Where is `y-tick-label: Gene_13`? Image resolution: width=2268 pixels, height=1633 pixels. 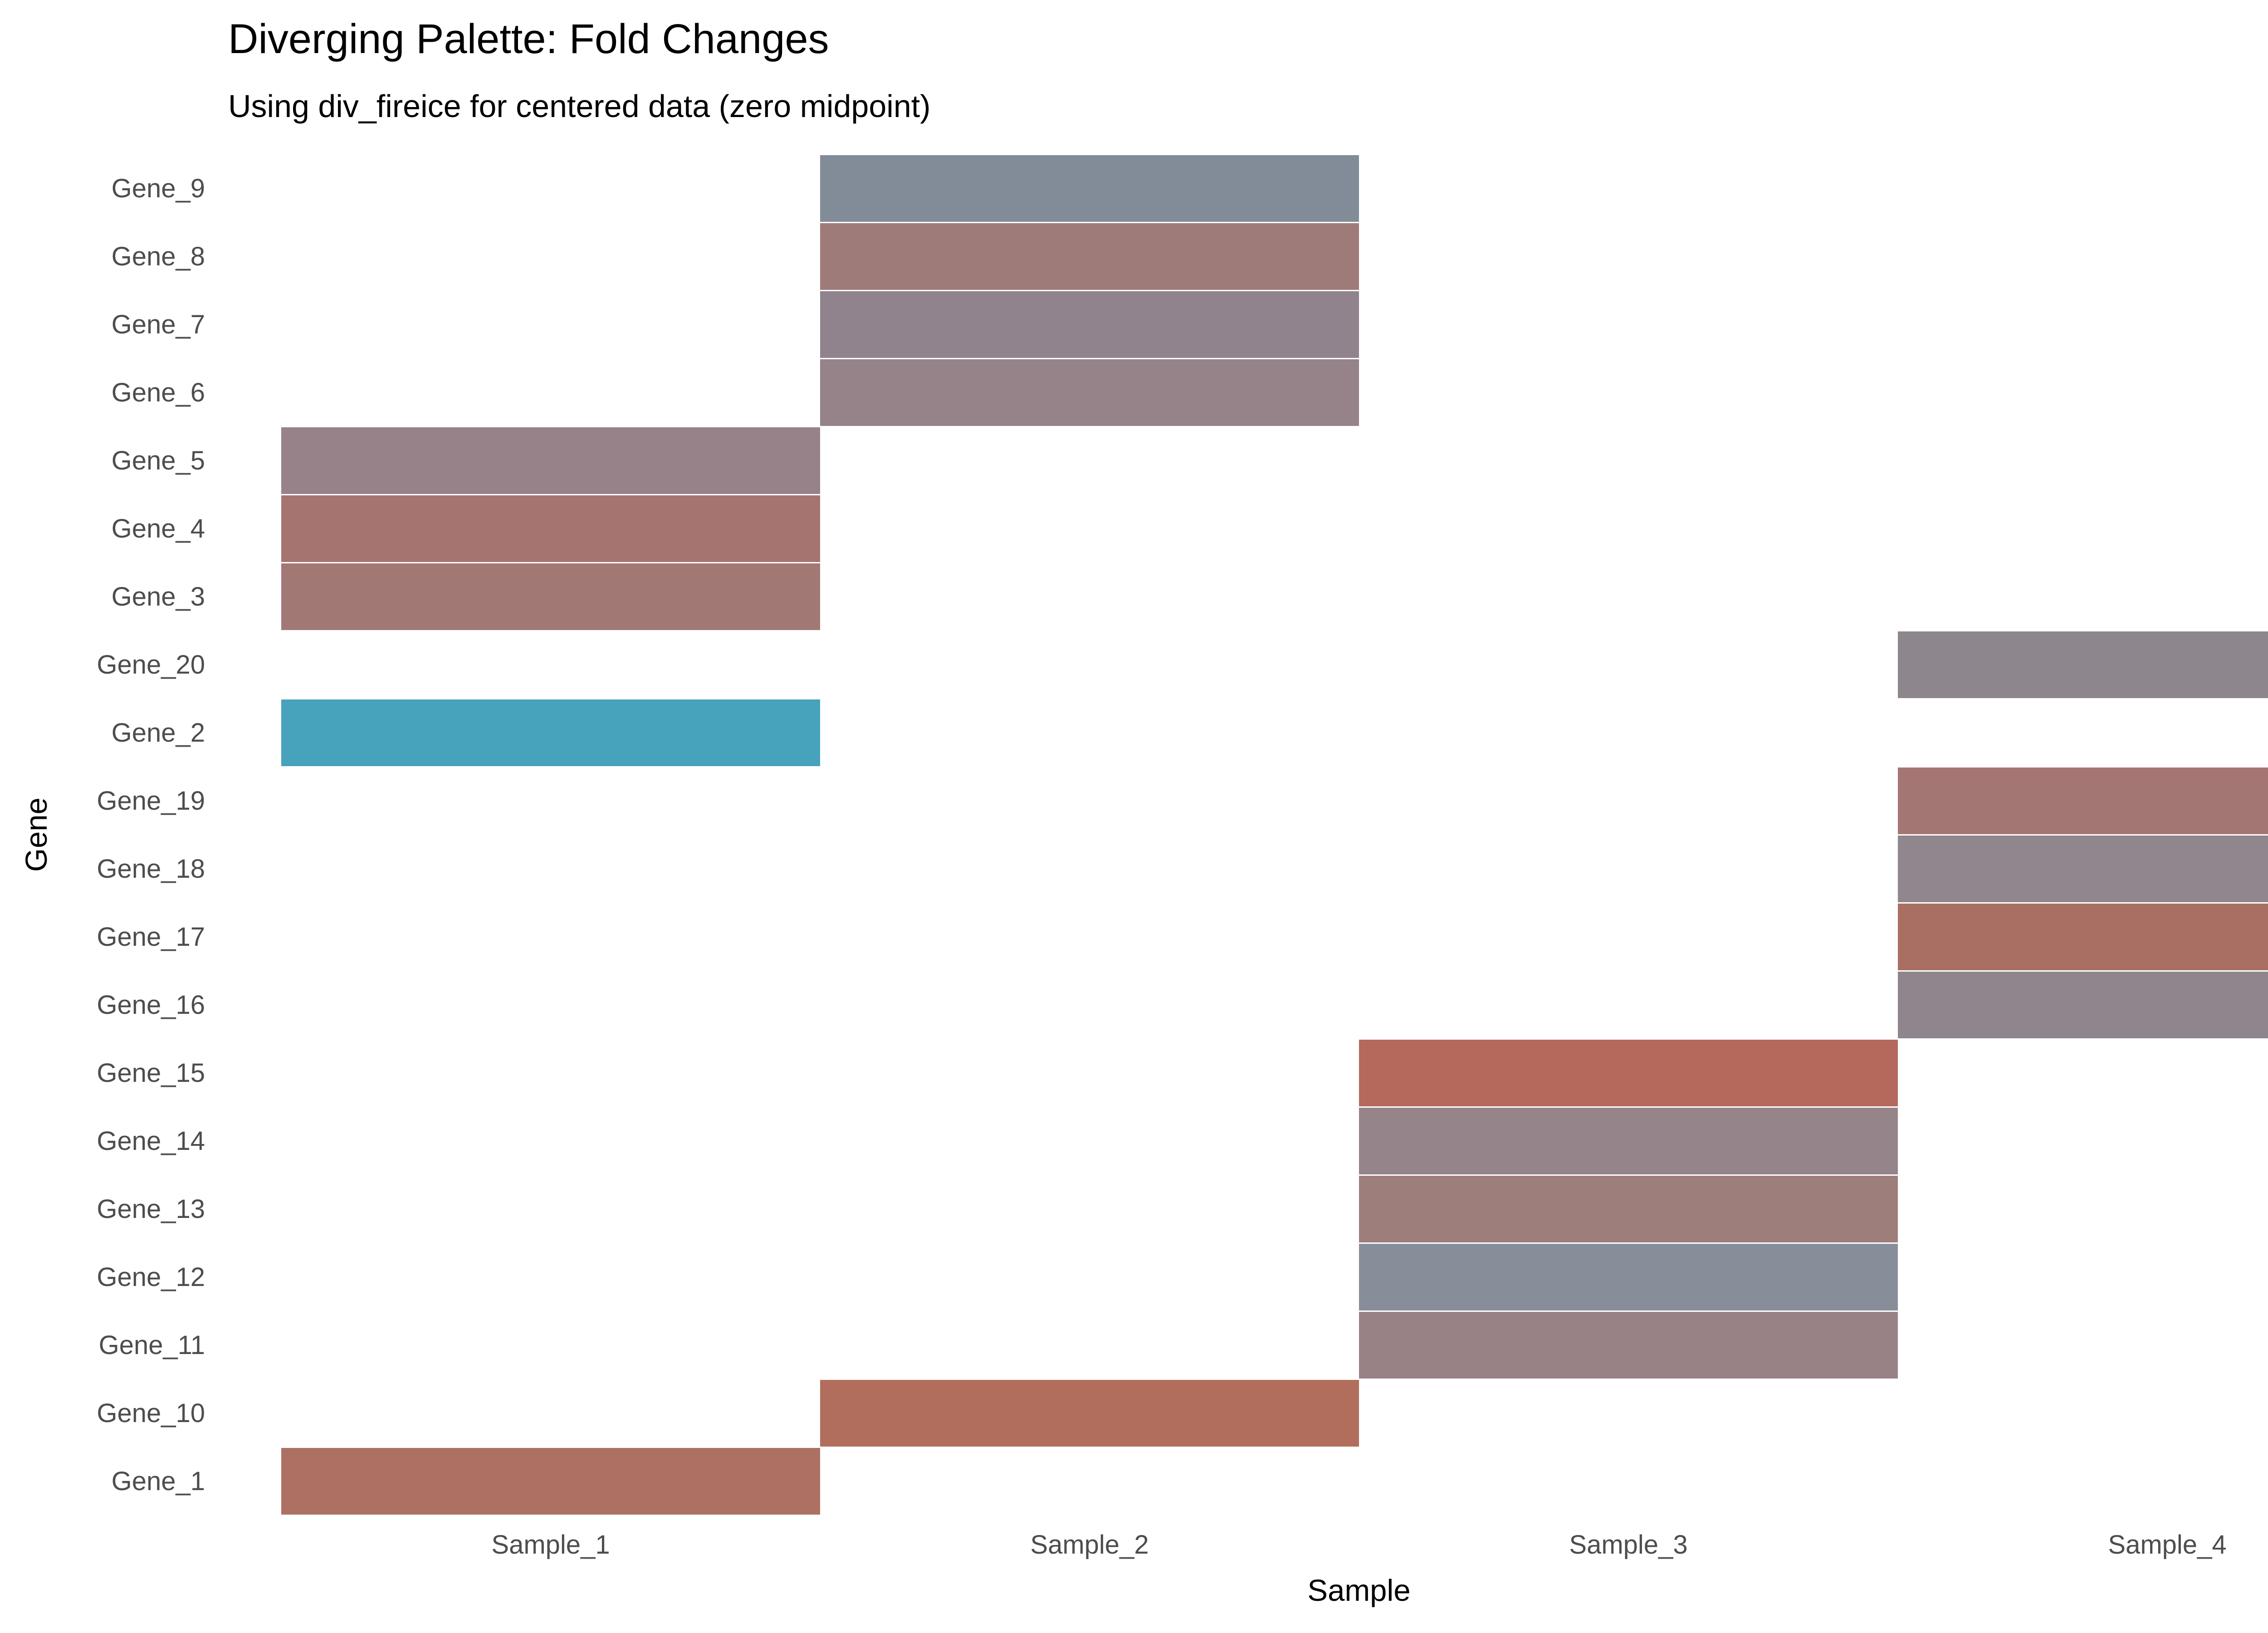
y-tick-label: Gene_13 is located at coordinates (151, 1209).